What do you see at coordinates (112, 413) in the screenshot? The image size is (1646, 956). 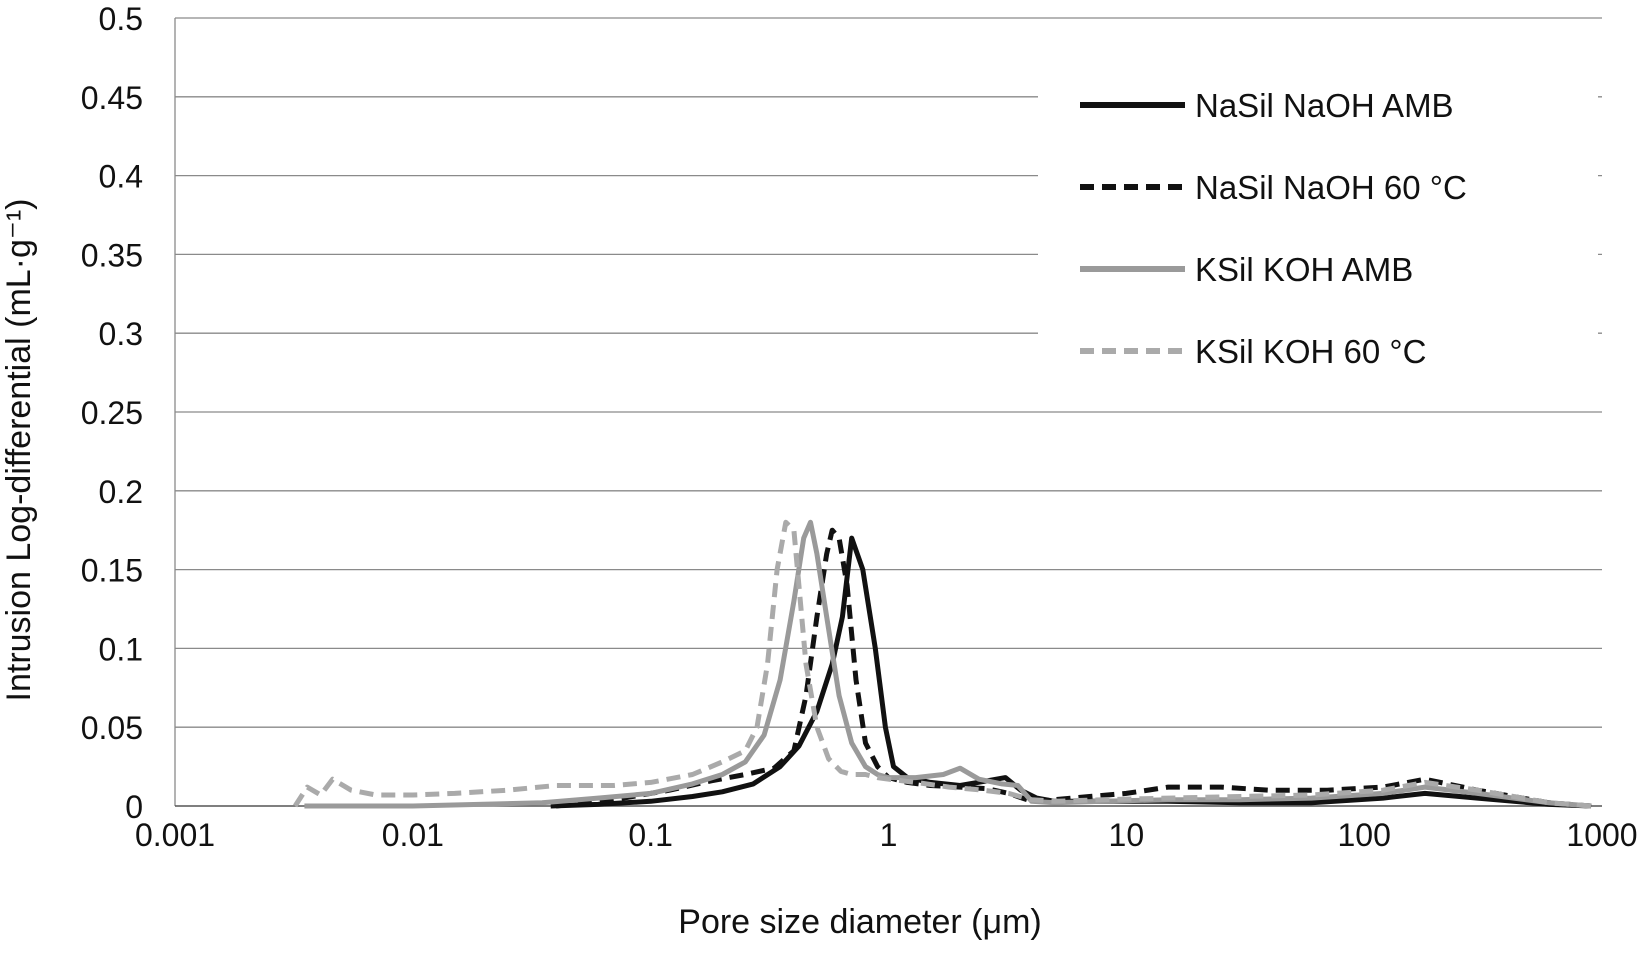 I see `y-tick-label: 0.25` at bounding box center [112, 413].